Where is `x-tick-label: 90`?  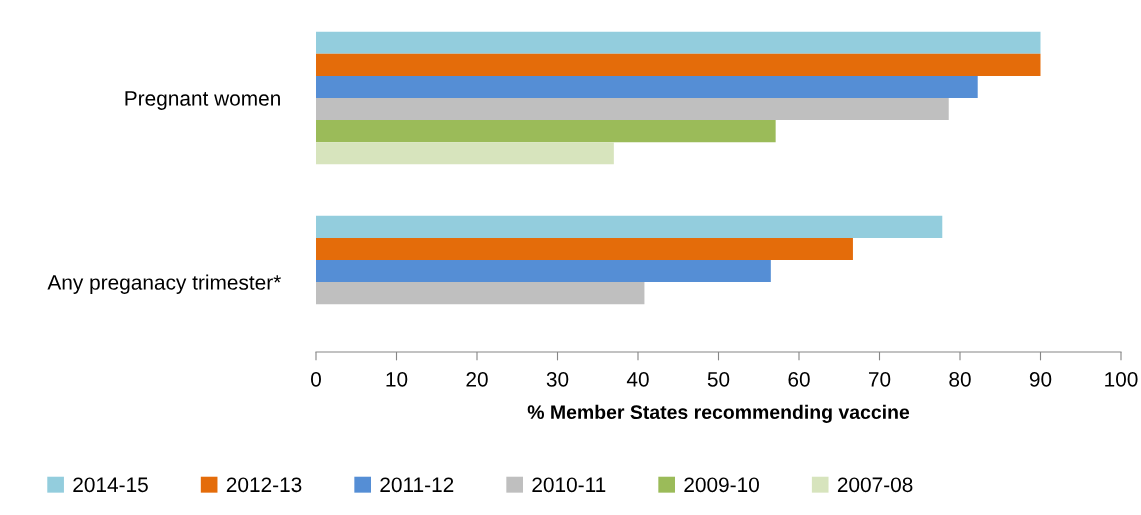
x-tick-label: 90 is located at coordinates (1040, 379).